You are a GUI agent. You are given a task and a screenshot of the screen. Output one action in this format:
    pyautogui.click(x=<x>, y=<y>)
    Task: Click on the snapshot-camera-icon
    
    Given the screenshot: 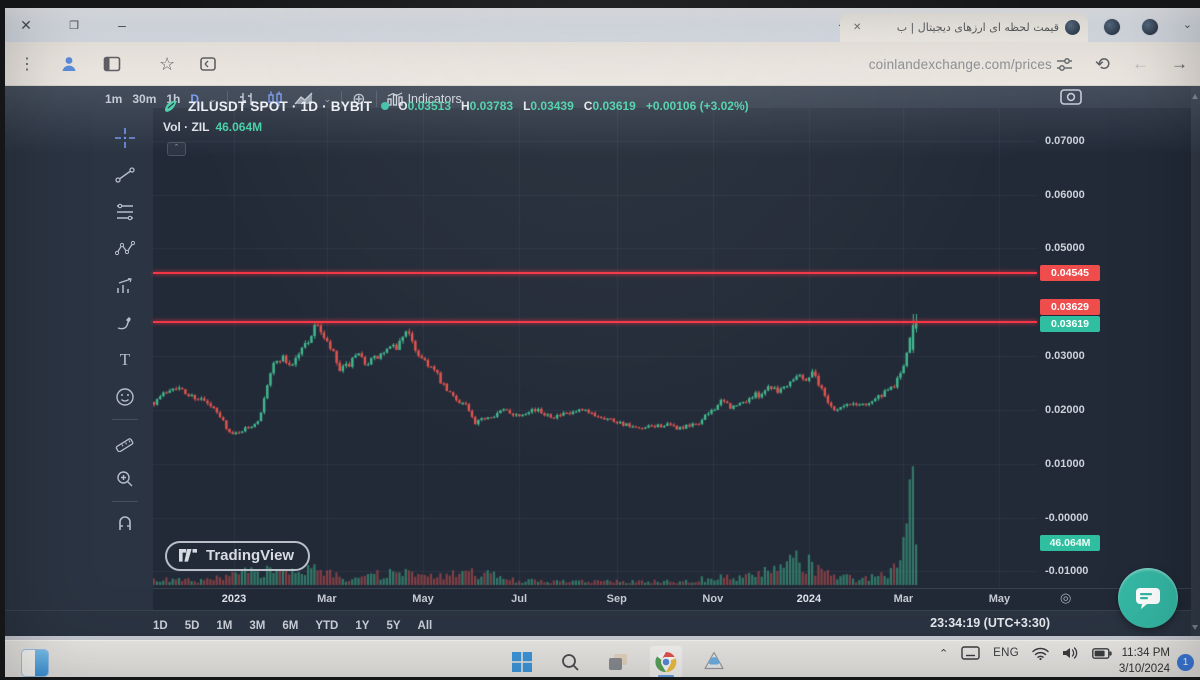 What is the action you would take?
    pyautogui.click(x=1071, y=99)
    